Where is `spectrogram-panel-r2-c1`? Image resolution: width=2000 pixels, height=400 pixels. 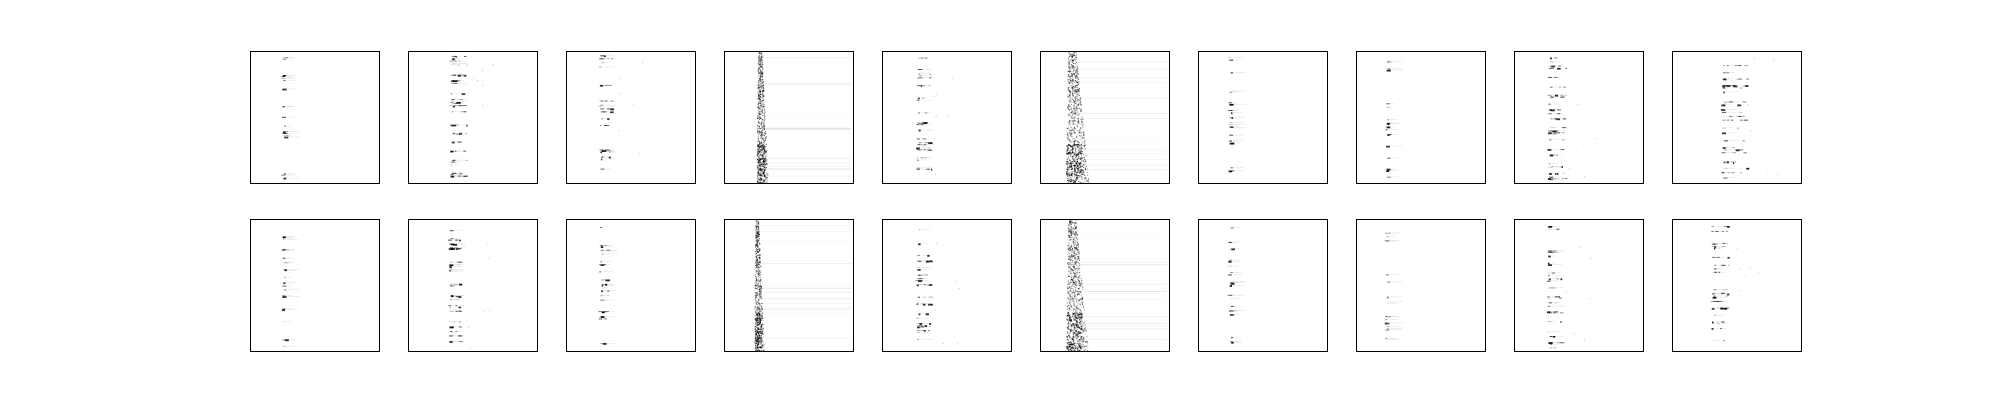
spectrogram-panel-r2-c1 is located at coordinates (315, 285).